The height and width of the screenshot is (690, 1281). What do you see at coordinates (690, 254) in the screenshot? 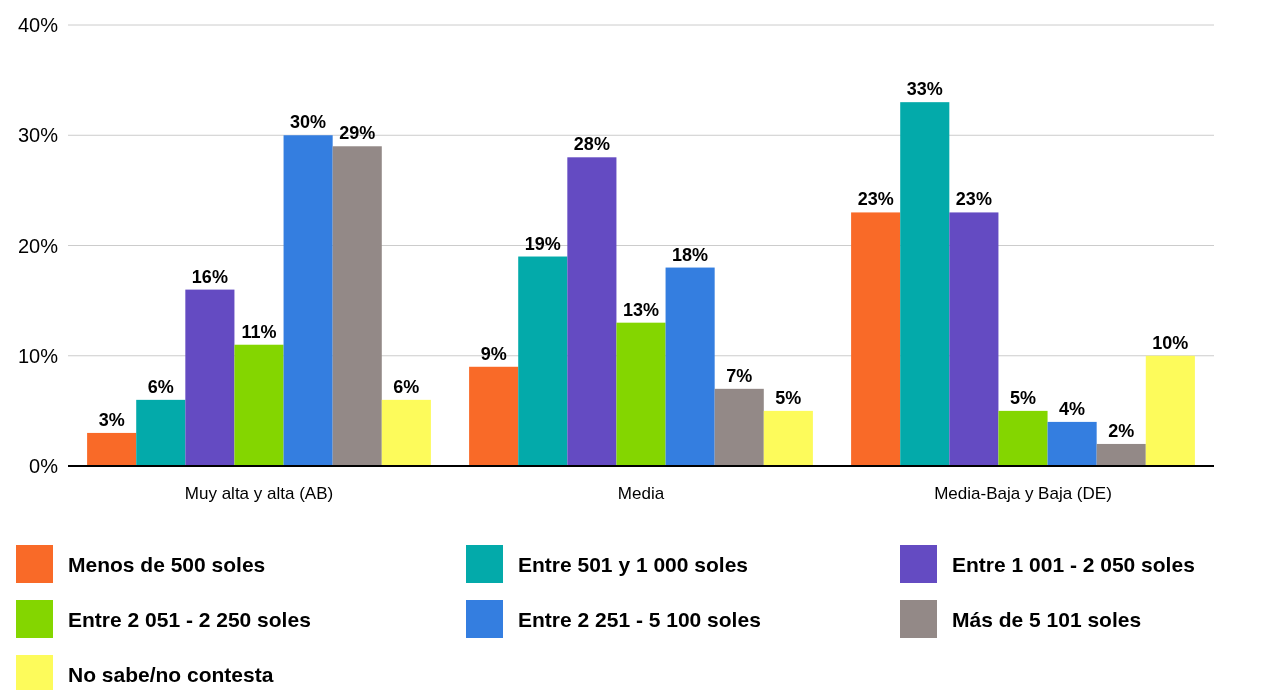
I see `data-label: 18%` at bounding box center [690, 254].